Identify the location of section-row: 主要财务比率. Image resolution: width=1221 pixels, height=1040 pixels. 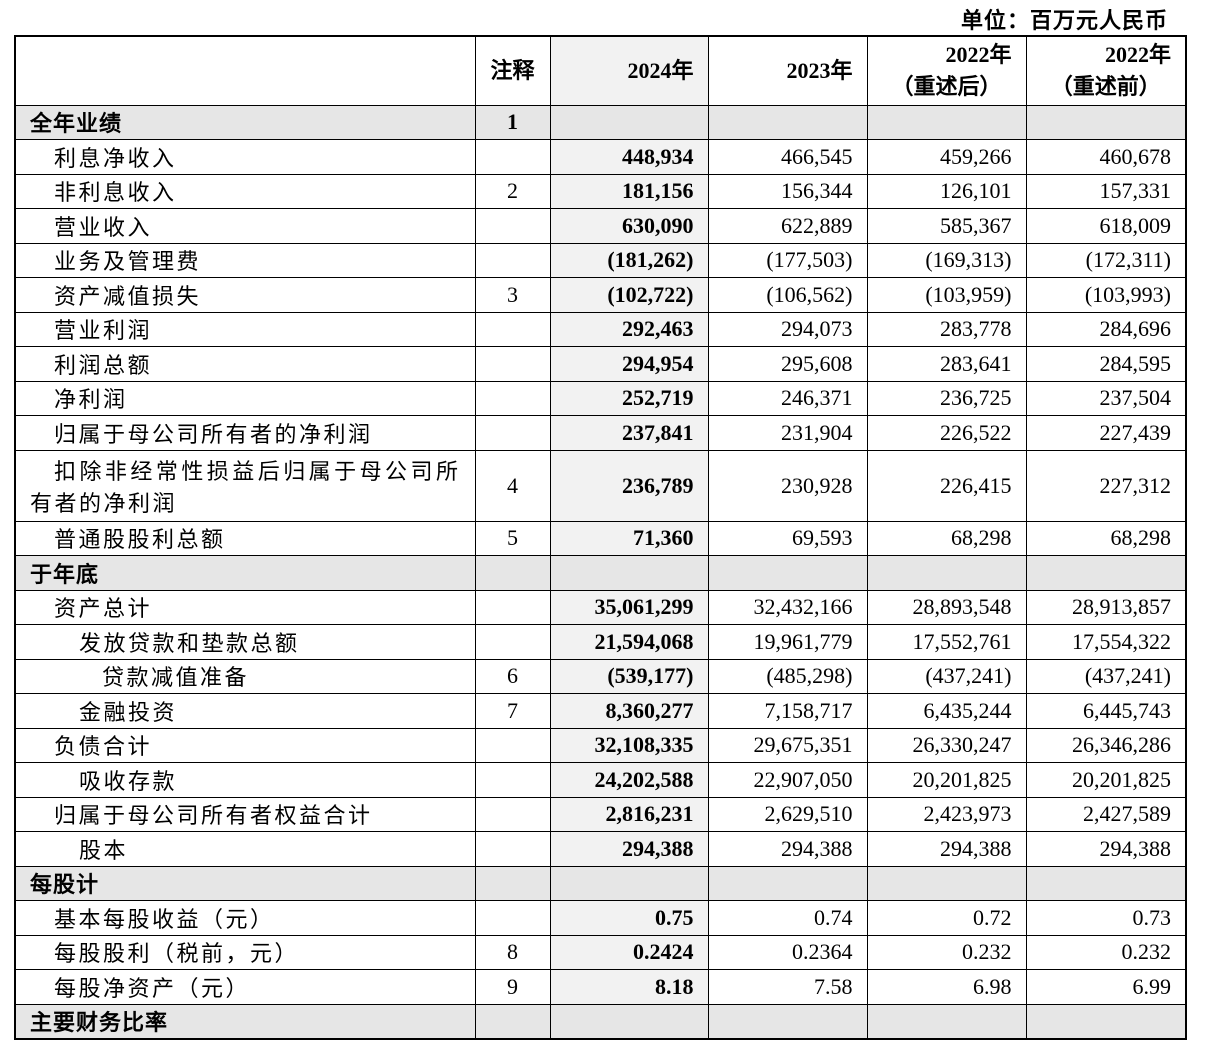
(600, 1021).